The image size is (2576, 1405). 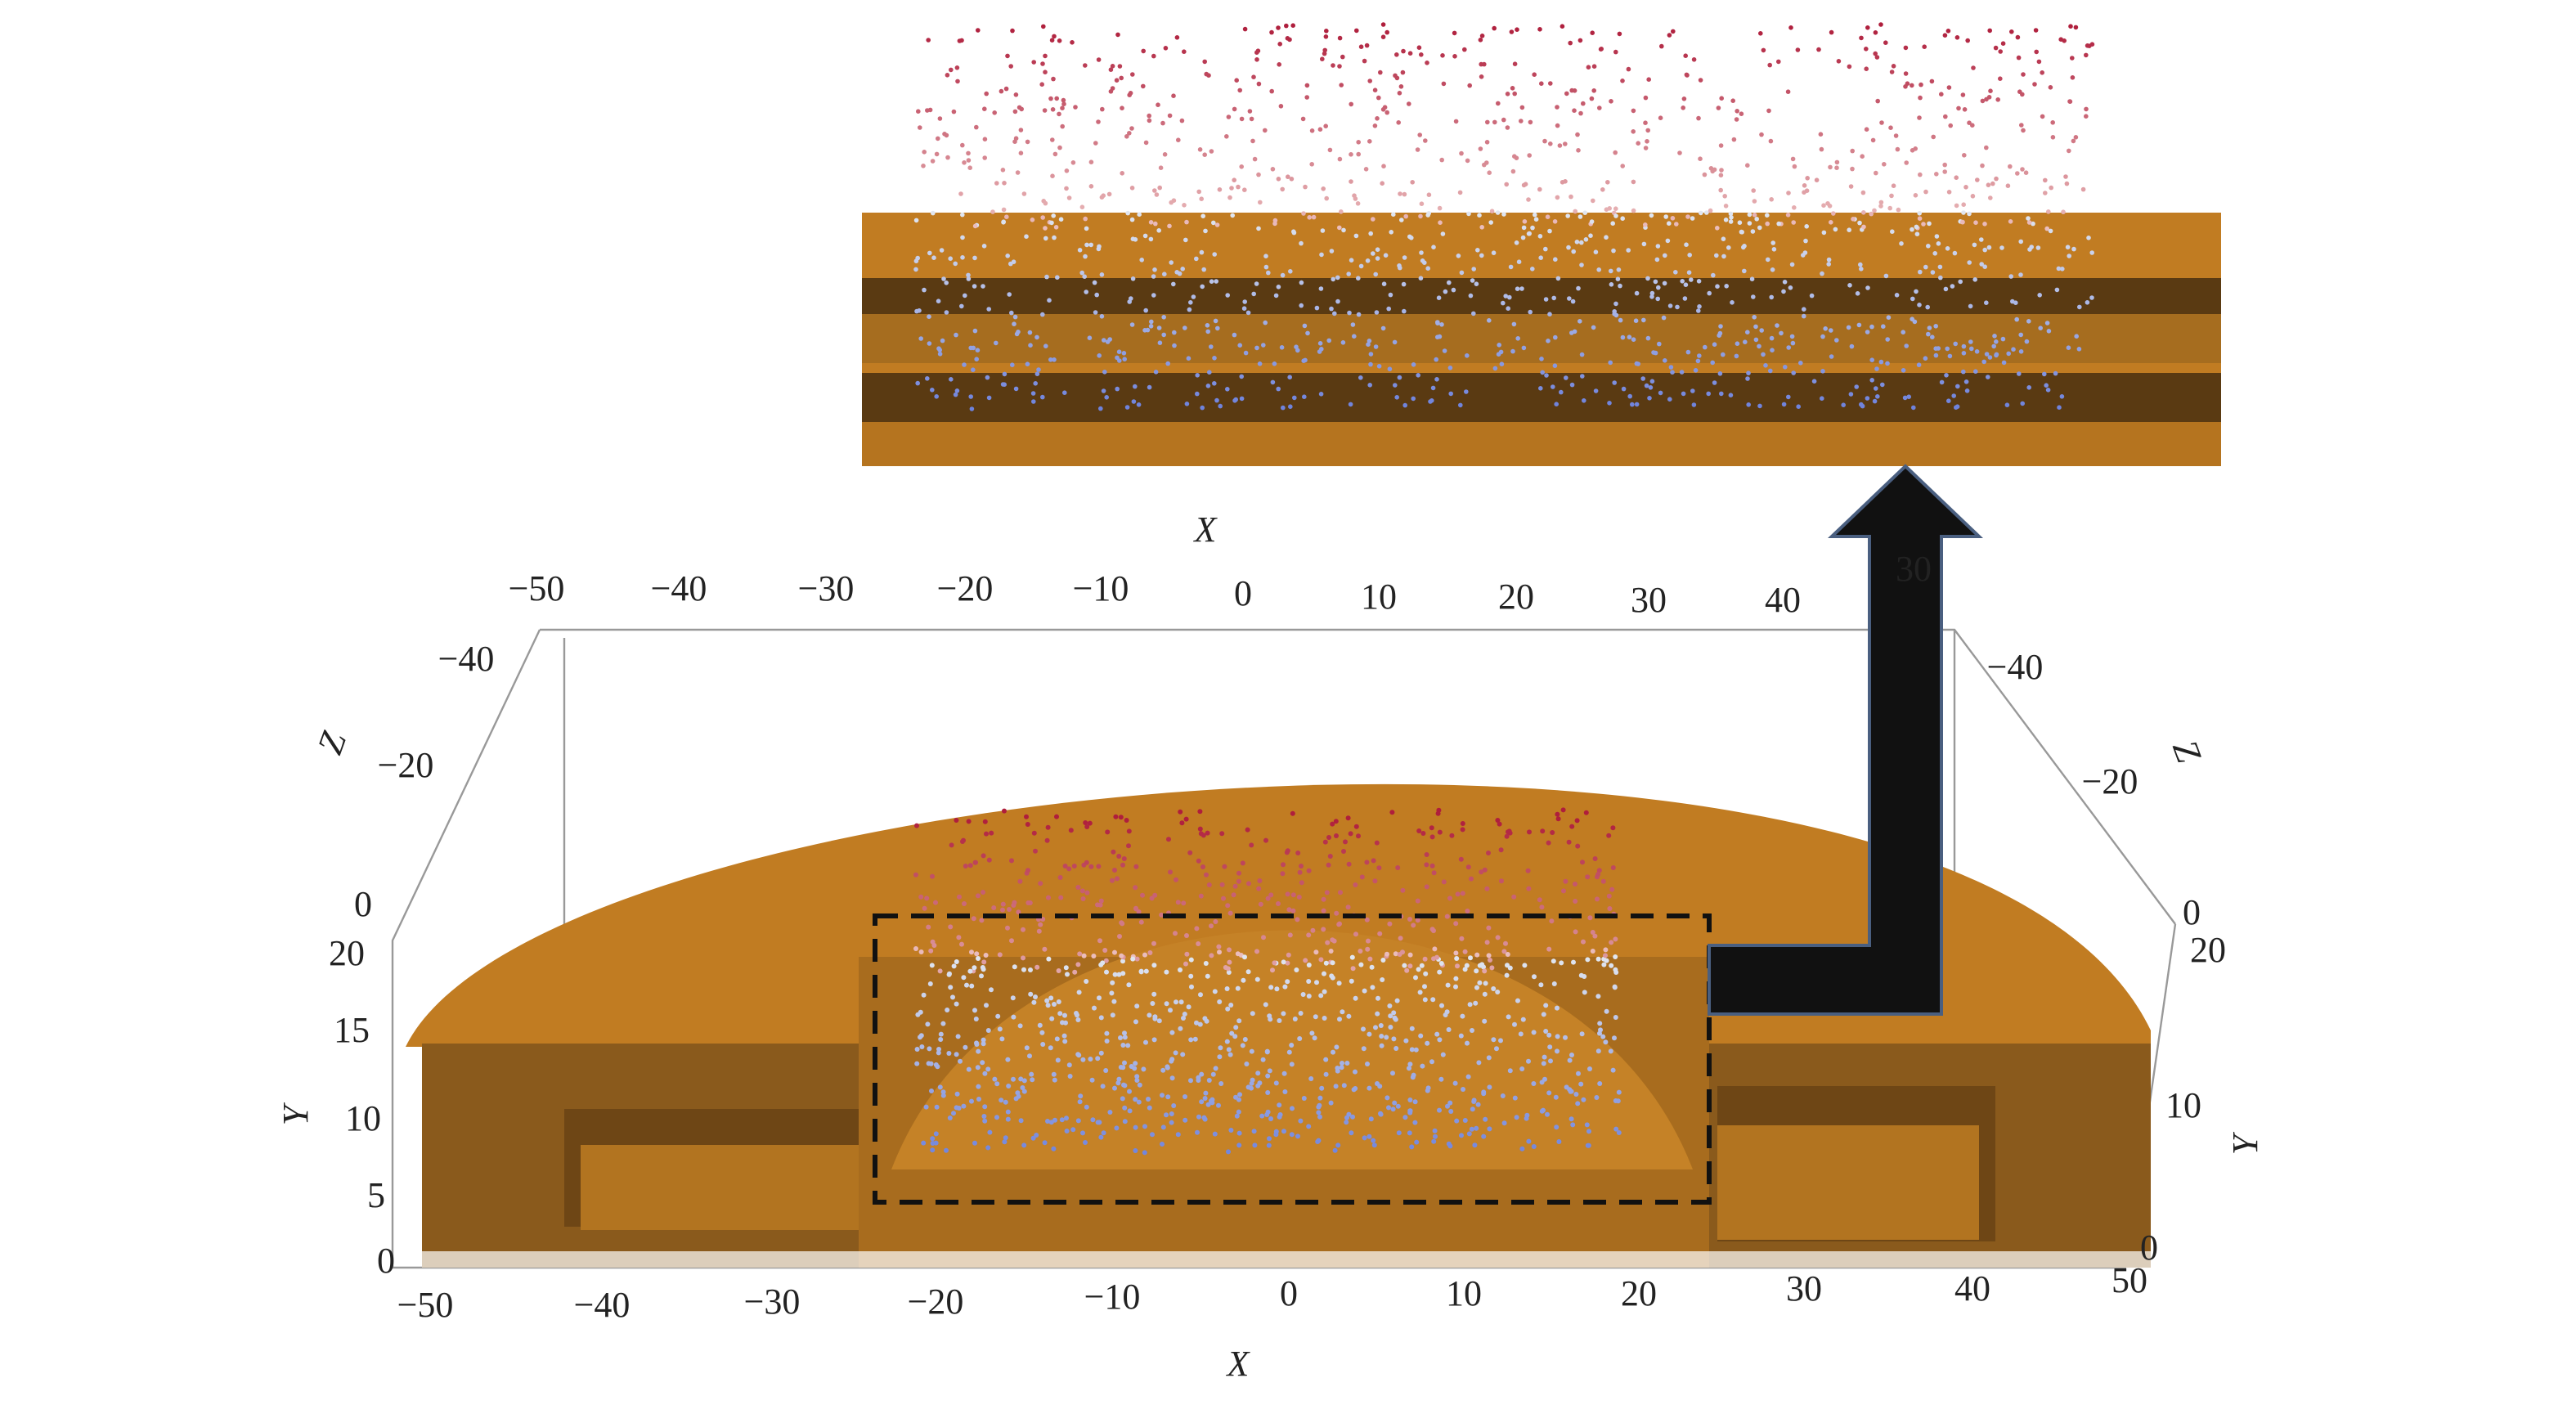 What do you see at coordinates (1243, 593) in the screenshot?
I see `tick-label: 0` at bounding box center [1243, 593].